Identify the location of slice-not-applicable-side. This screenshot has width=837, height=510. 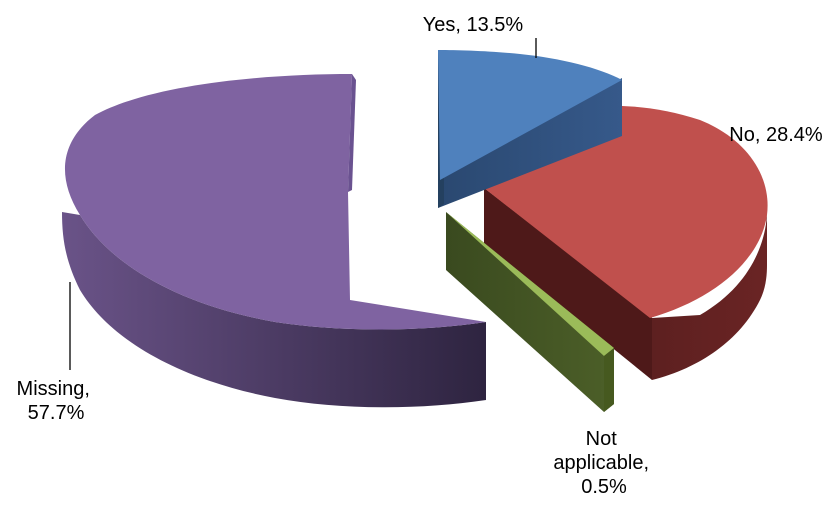
(530, 312).